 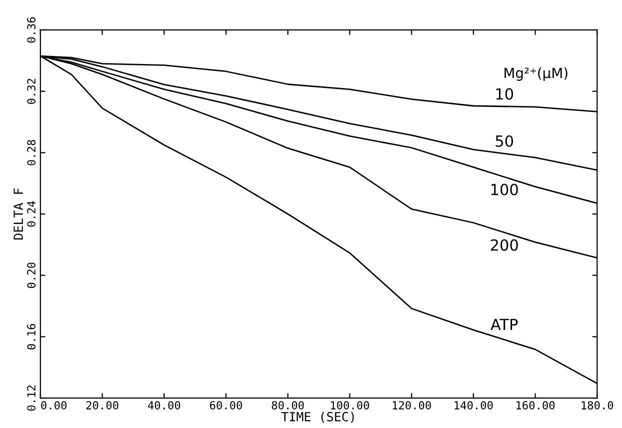 What do you see at coordinates (102, 405) in the screenshot?
I see `x-tick-label: 20.00` at bounding box center [102, 405].